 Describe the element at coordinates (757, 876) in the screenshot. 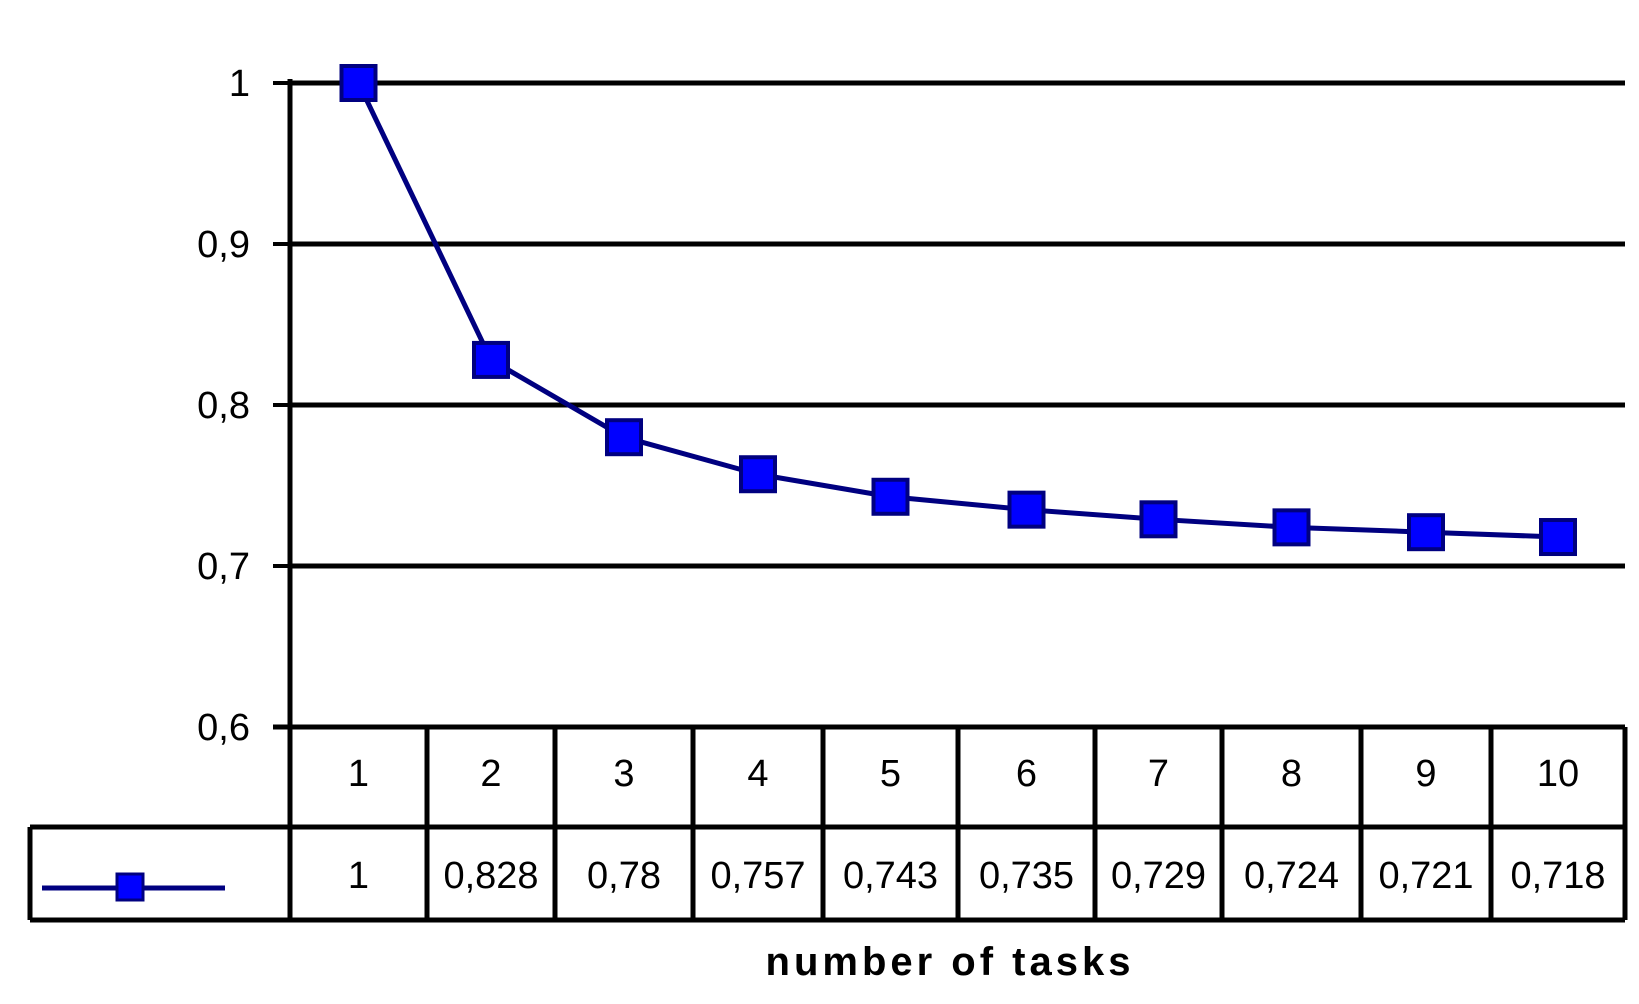

I see `table-value-cell: 0,757` at that location.